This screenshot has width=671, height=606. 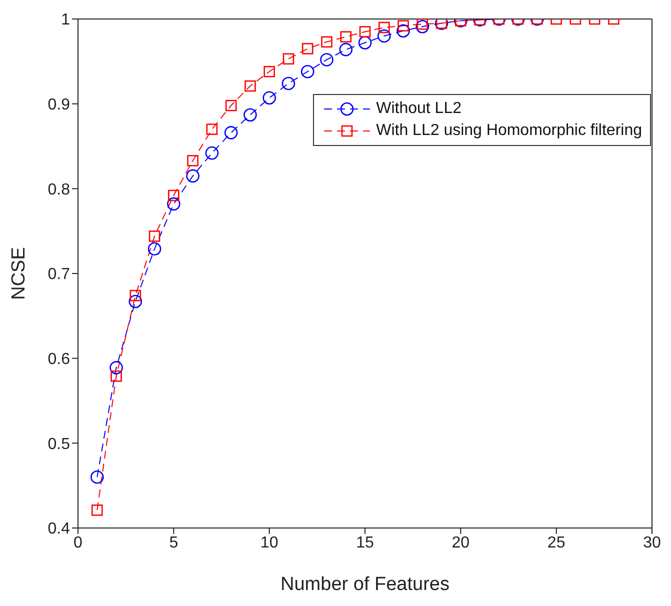 I want to click on legend-label: Without LL2, so click(x=418, y=109).